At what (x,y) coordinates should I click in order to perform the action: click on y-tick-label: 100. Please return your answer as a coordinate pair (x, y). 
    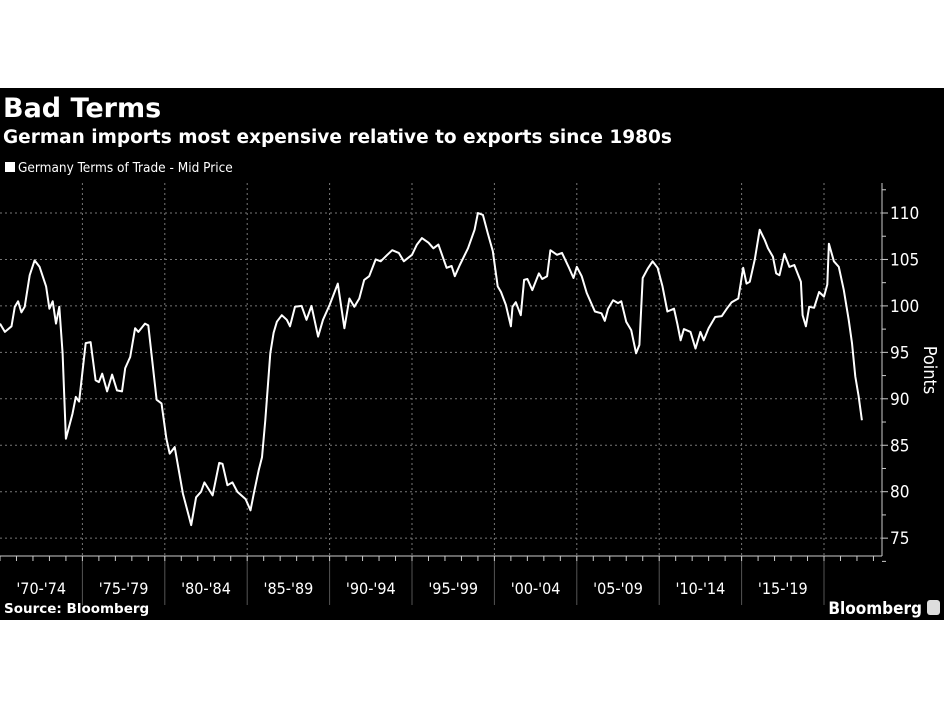
    Looking at the image, I should click on (904, 307).